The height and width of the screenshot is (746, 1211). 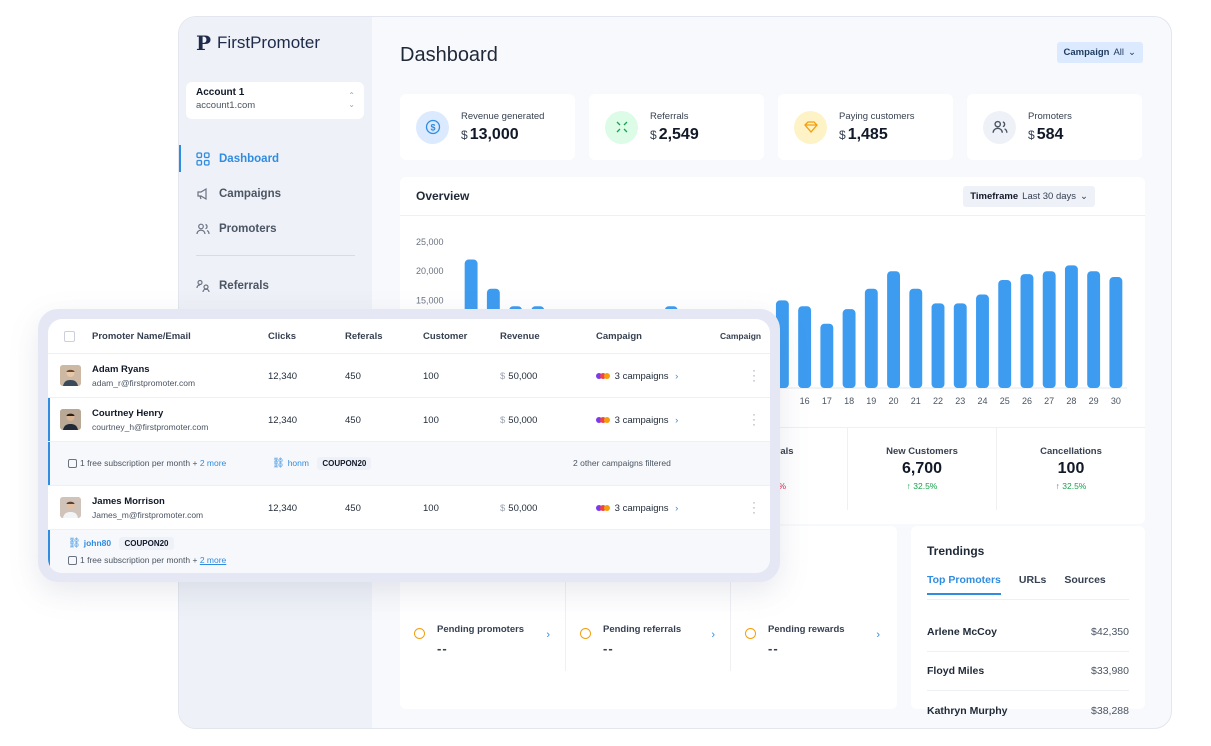 What do you see at coordinates (69, 336) in the screenshot?
I see `select-all-checkbox` at bounding box center [69, 336].